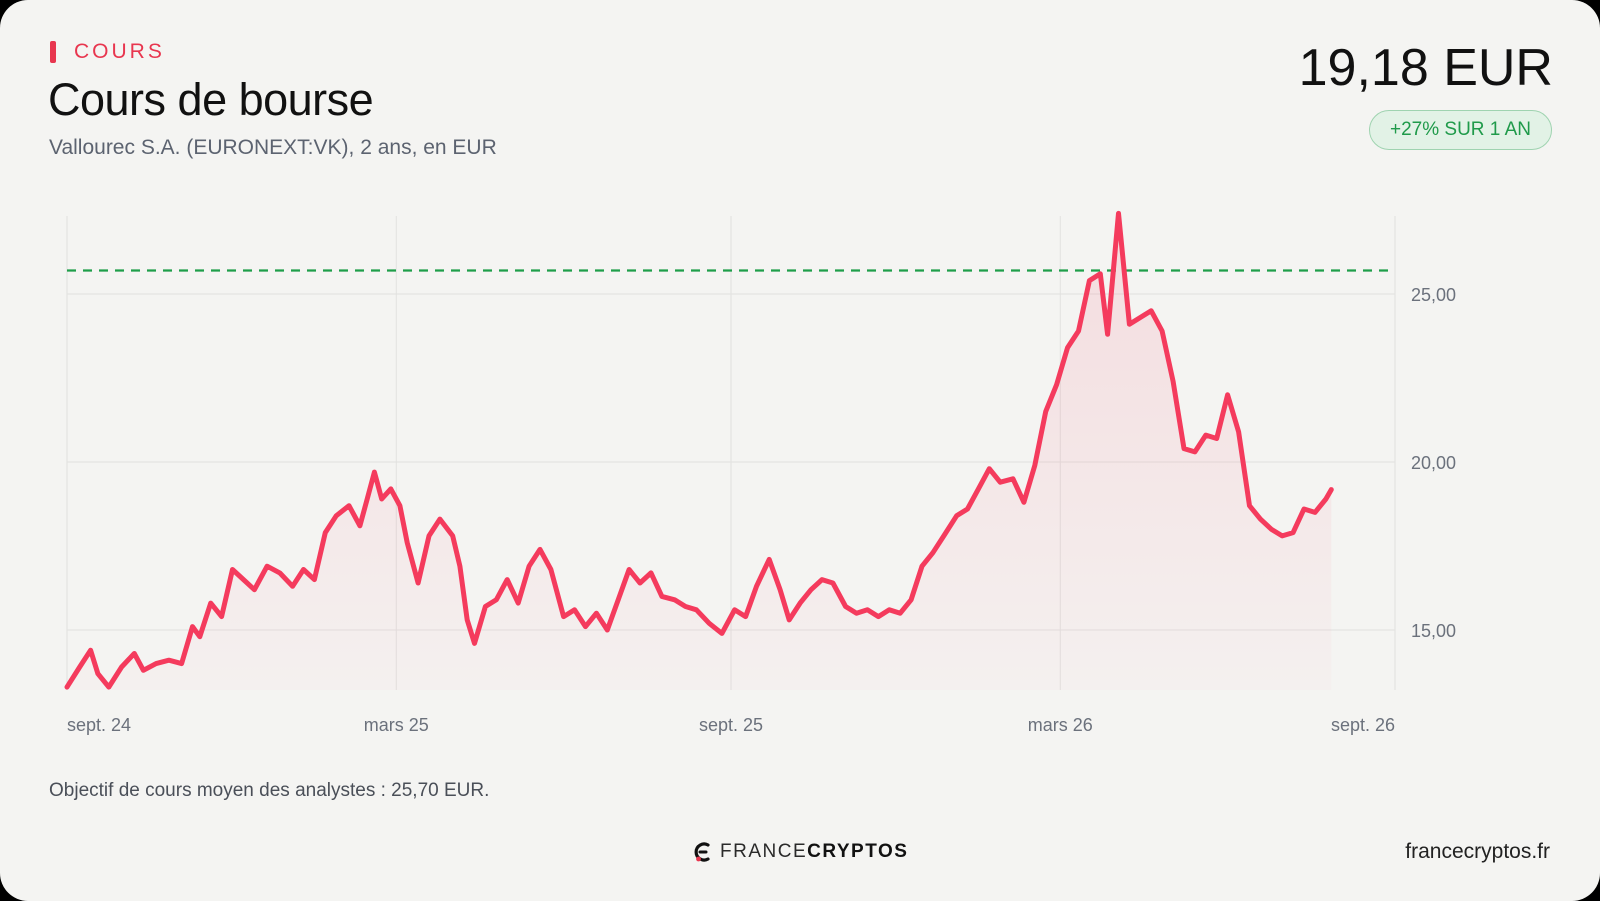 The height and width of the screenshot is (901, 1600). What do you see at coordinates (1433, 463) in the screenshot?
I see `y-tick-label: 20,00` at bounding box center [1433, 463].